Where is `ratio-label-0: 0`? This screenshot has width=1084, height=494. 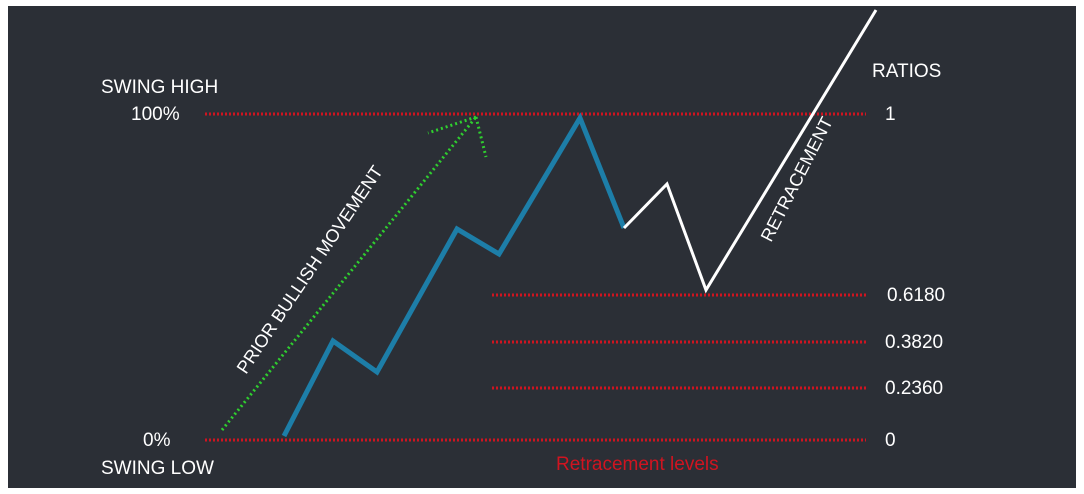 ratio-label-0: 0 is located at coordinates (890, 440).